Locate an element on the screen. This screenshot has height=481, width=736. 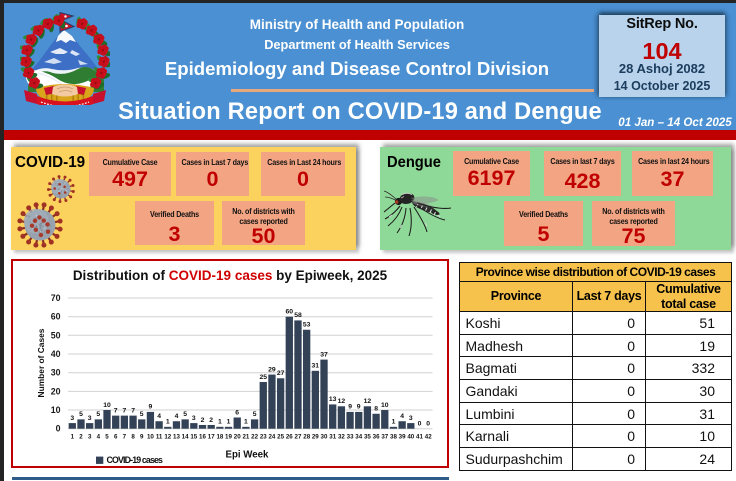
svg-text: 36 is located at coordinates (376, 436).